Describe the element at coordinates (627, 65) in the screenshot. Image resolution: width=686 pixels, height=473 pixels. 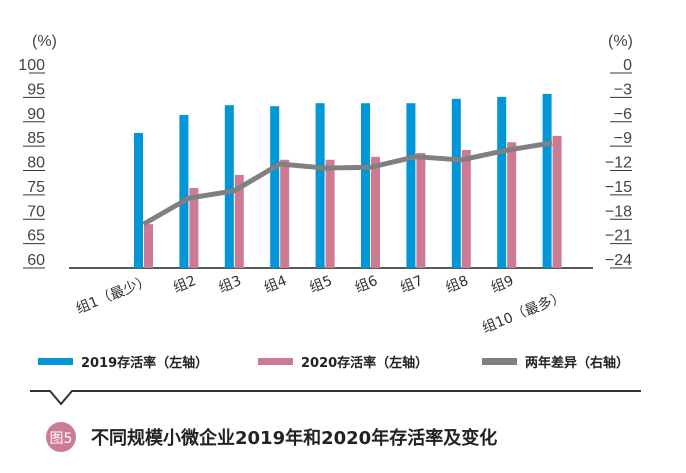
I see `right-tick-label: 0` at that location.